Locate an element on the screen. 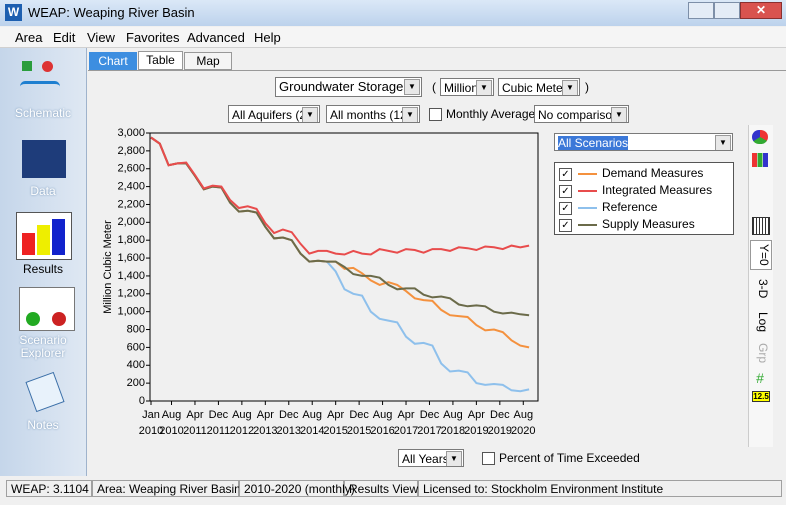 Image resolution: width=786 pixels, height=505 pixels. y-tick-label: 2,600 is located at coordinates (131, 169).